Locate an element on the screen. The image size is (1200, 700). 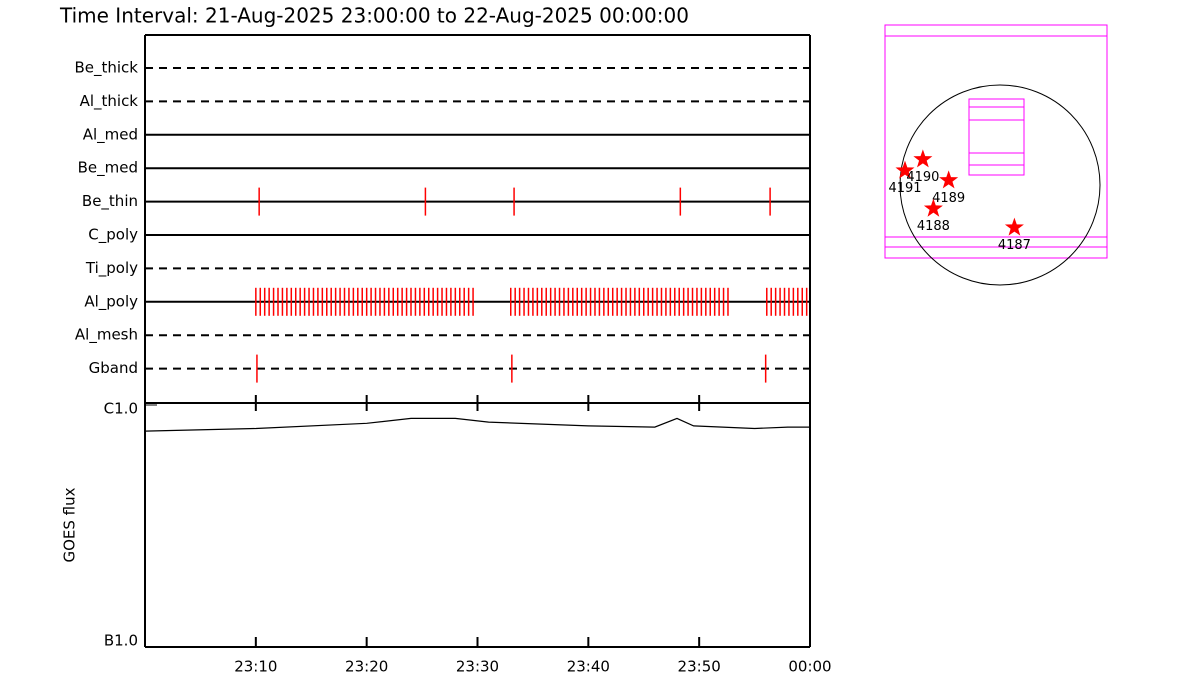
region-label: 4191 is located at coordinates (904, 188).